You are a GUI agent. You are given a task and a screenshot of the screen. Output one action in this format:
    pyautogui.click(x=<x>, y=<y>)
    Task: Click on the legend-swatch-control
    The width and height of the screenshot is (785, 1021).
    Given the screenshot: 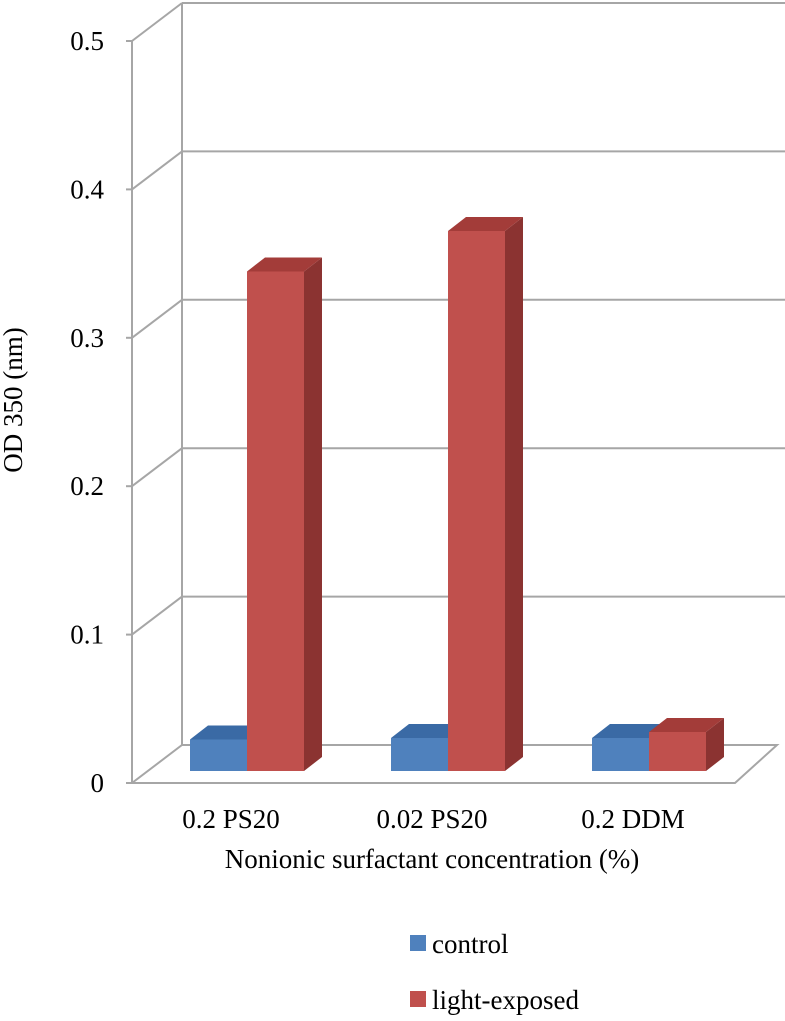 What is the action you would take?
    pyautogui.click(x=418, y=943)
    